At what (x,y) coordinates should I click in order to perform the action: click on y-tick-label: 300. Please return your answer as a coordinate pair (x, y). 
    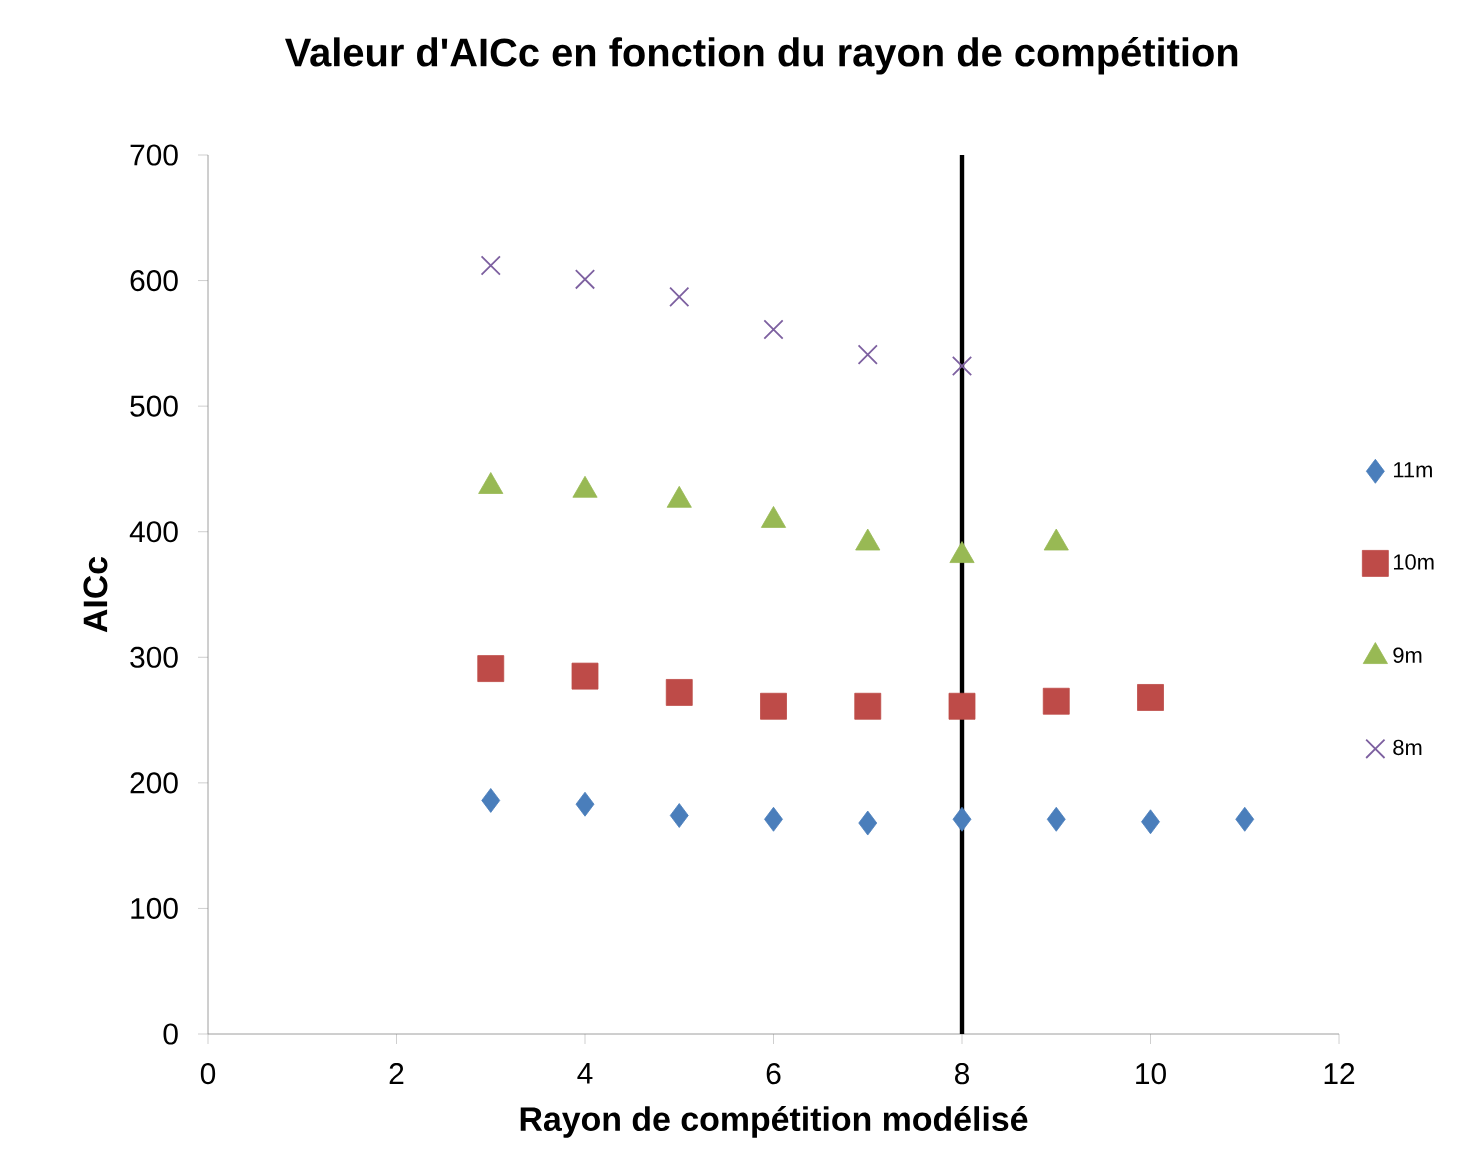
    Looking at the image, I should click on (154, 657).